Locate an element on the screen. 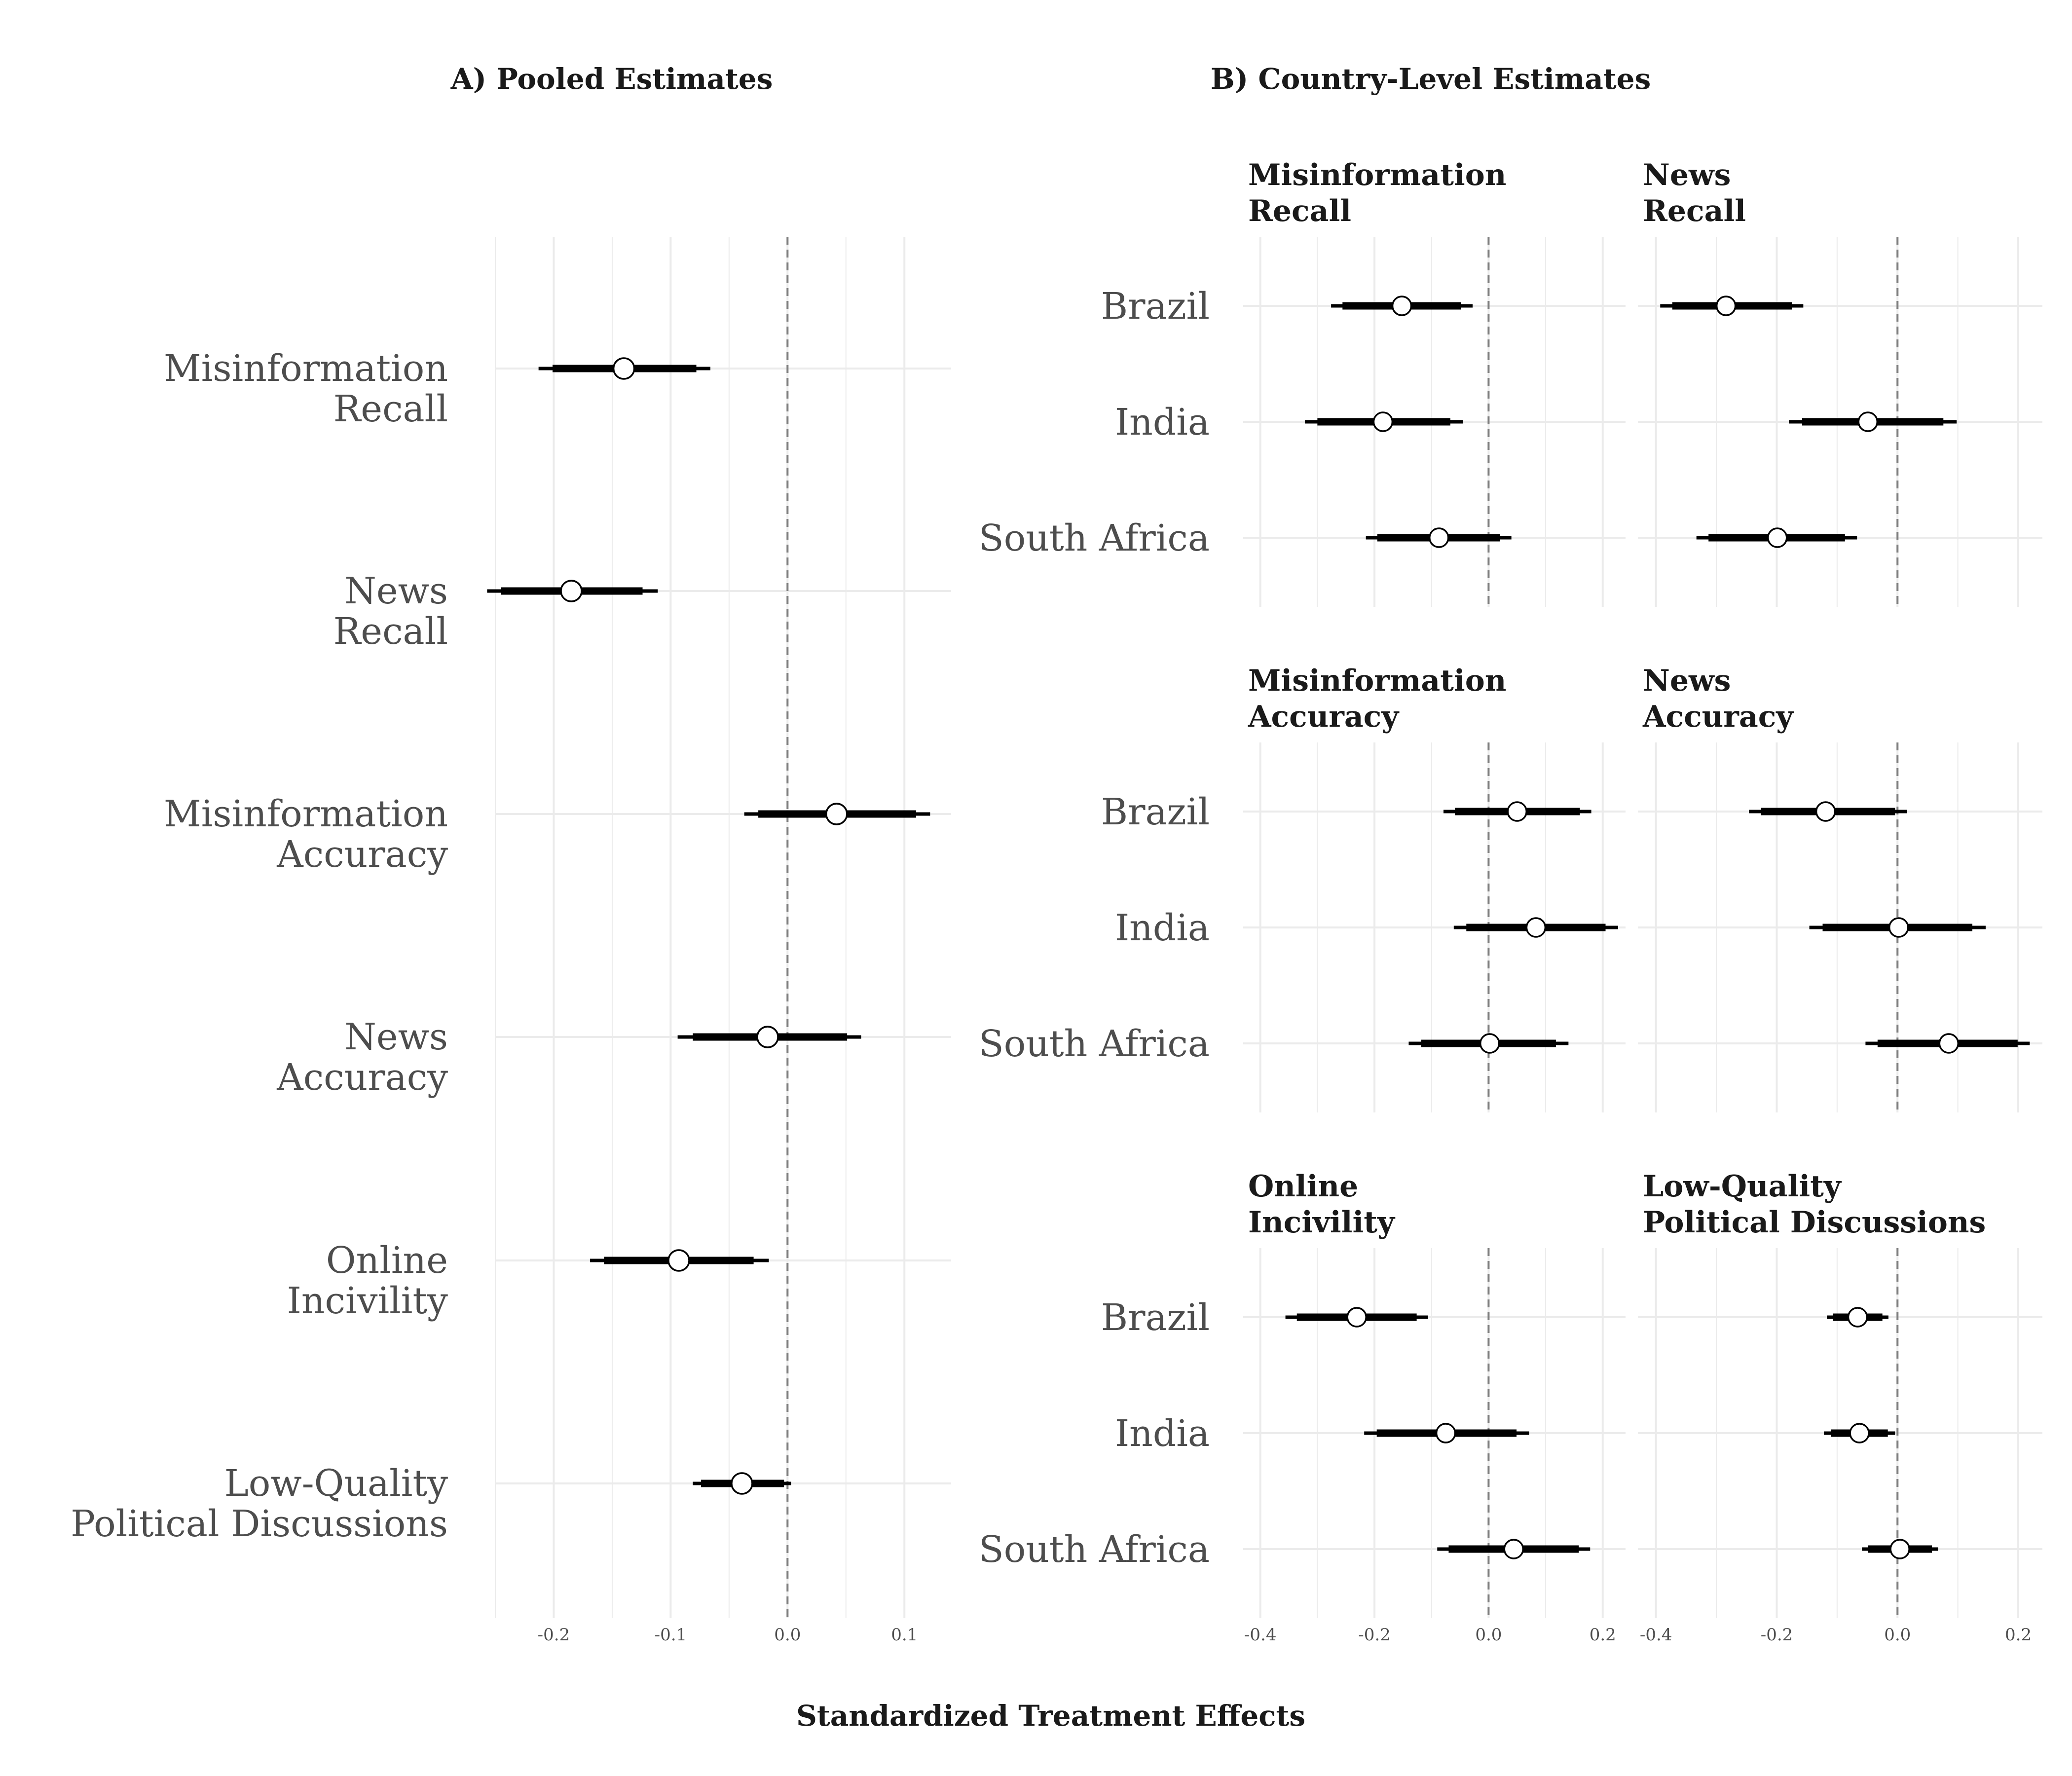 The width and height of the screenshot is (2072, 1776). x-tick-label: -0.1 is located at coordinates (671, 1635).